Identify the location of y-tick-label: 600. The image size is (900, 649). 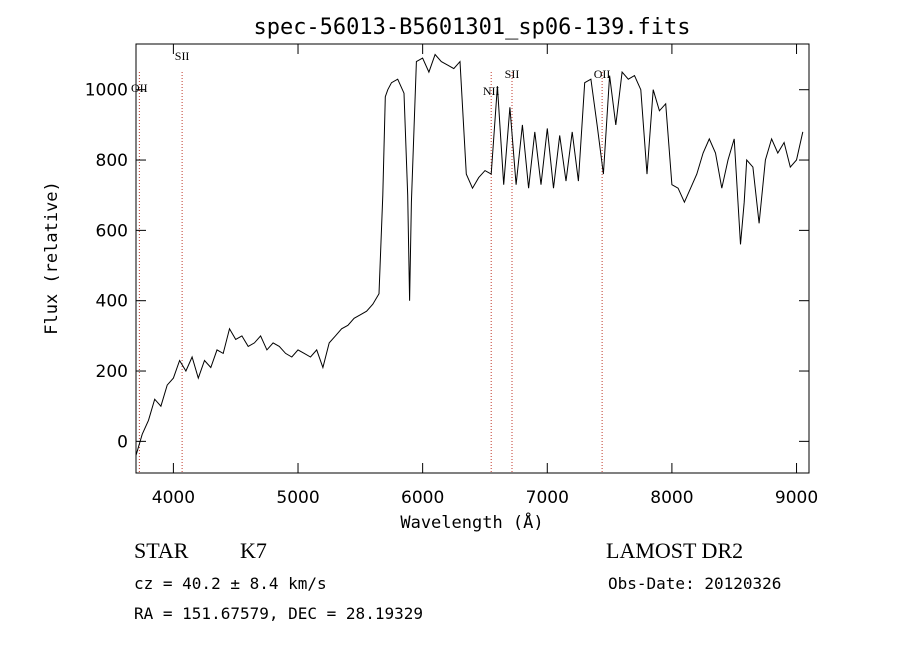
(112, 231).